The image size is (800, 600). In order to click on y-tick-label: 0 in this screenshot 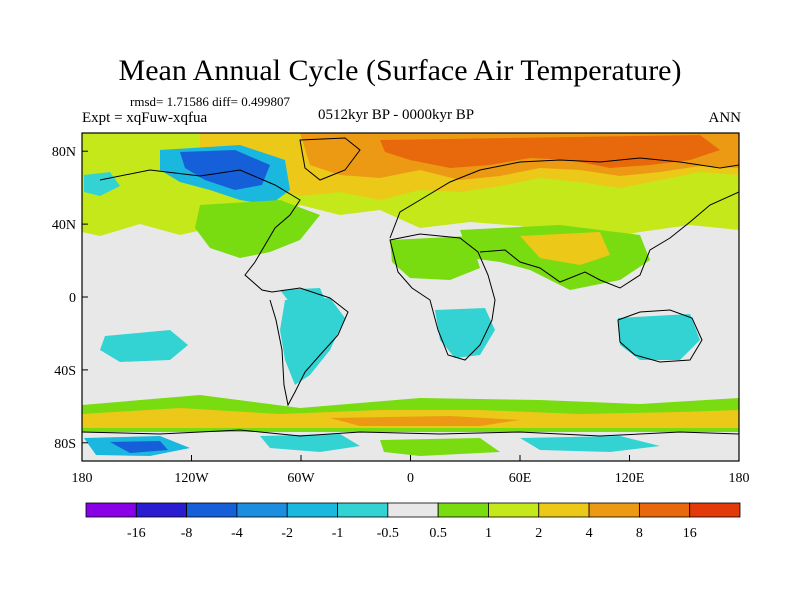, I will do `click(72, 298)`.